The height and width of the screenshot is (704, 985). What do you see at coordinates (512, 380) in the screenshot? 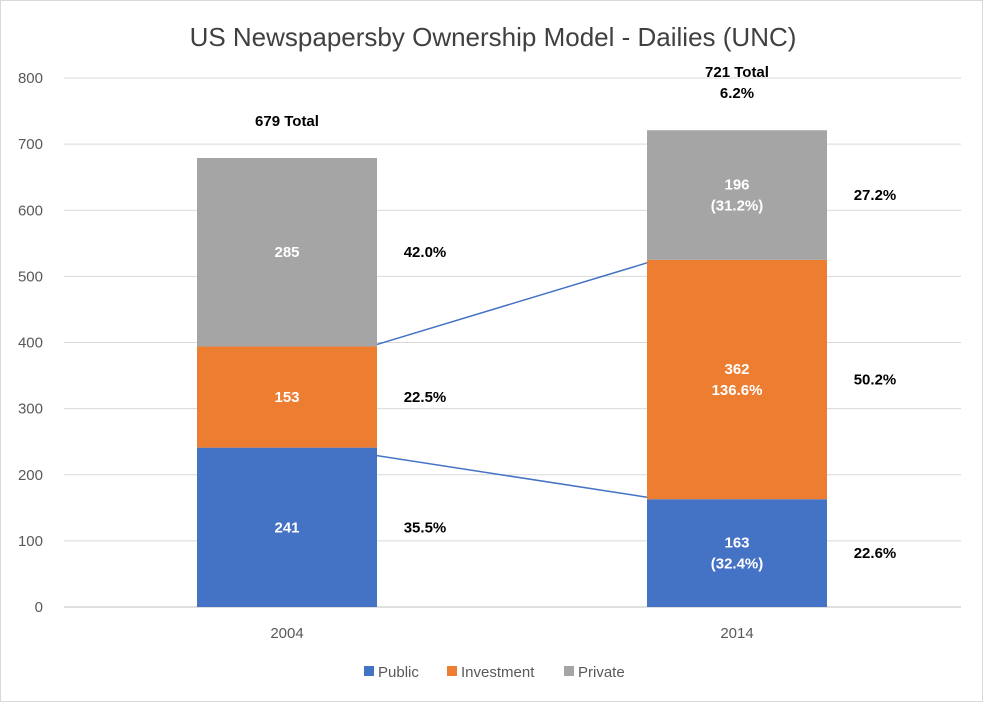
I see `connector-layer` at bounding box center [512, 380].